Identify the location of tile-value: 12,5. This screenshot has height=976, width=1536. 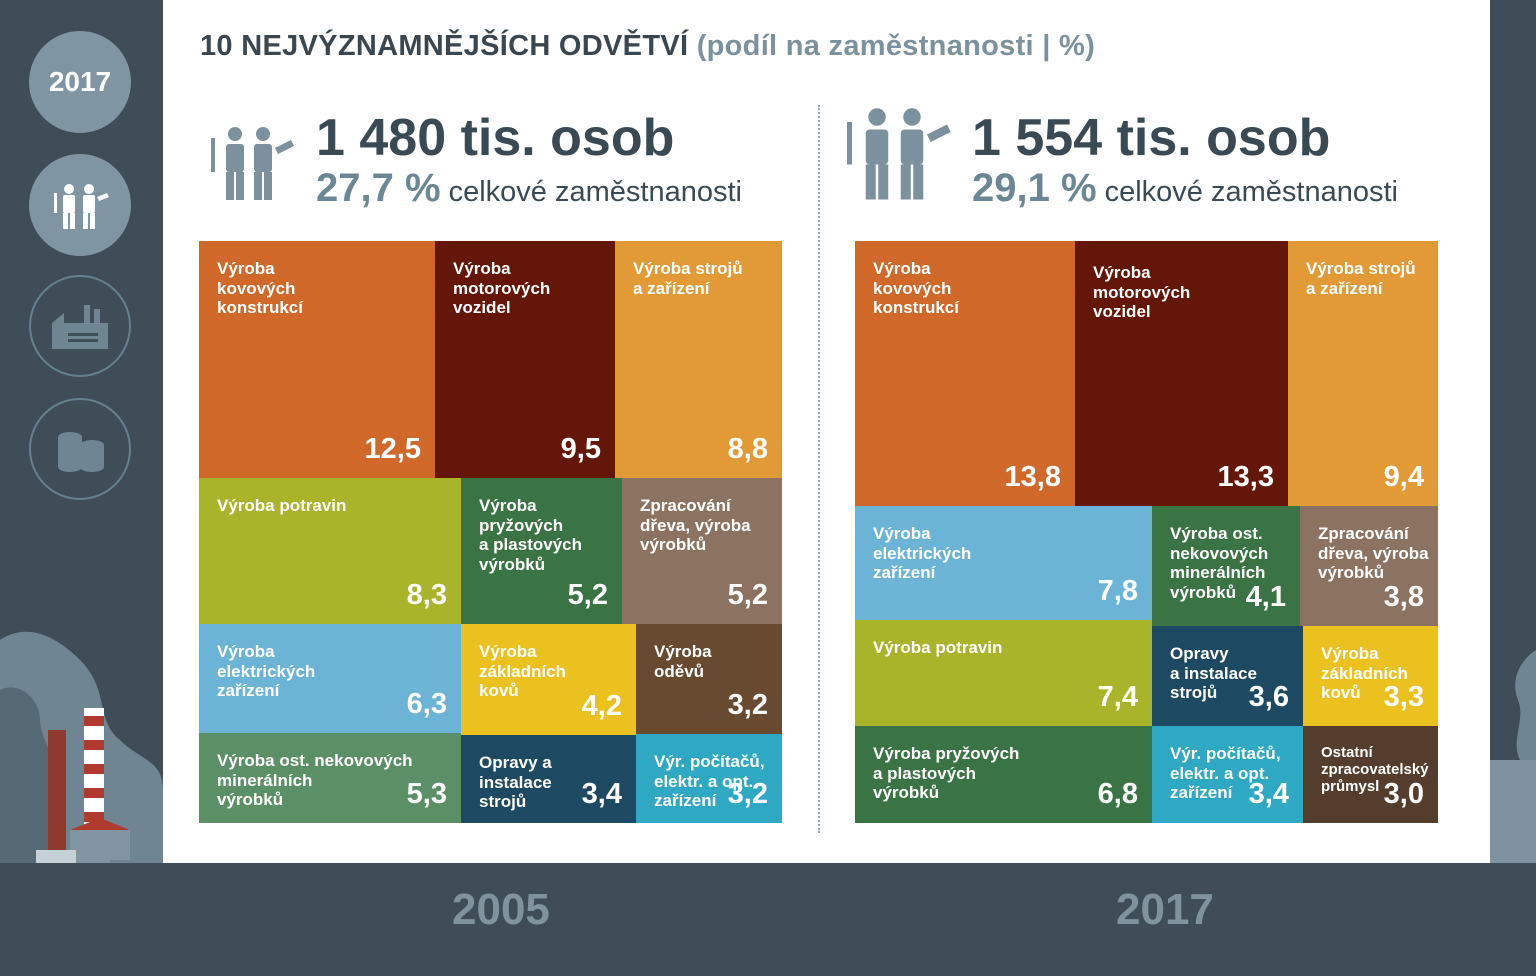
(392, 449).